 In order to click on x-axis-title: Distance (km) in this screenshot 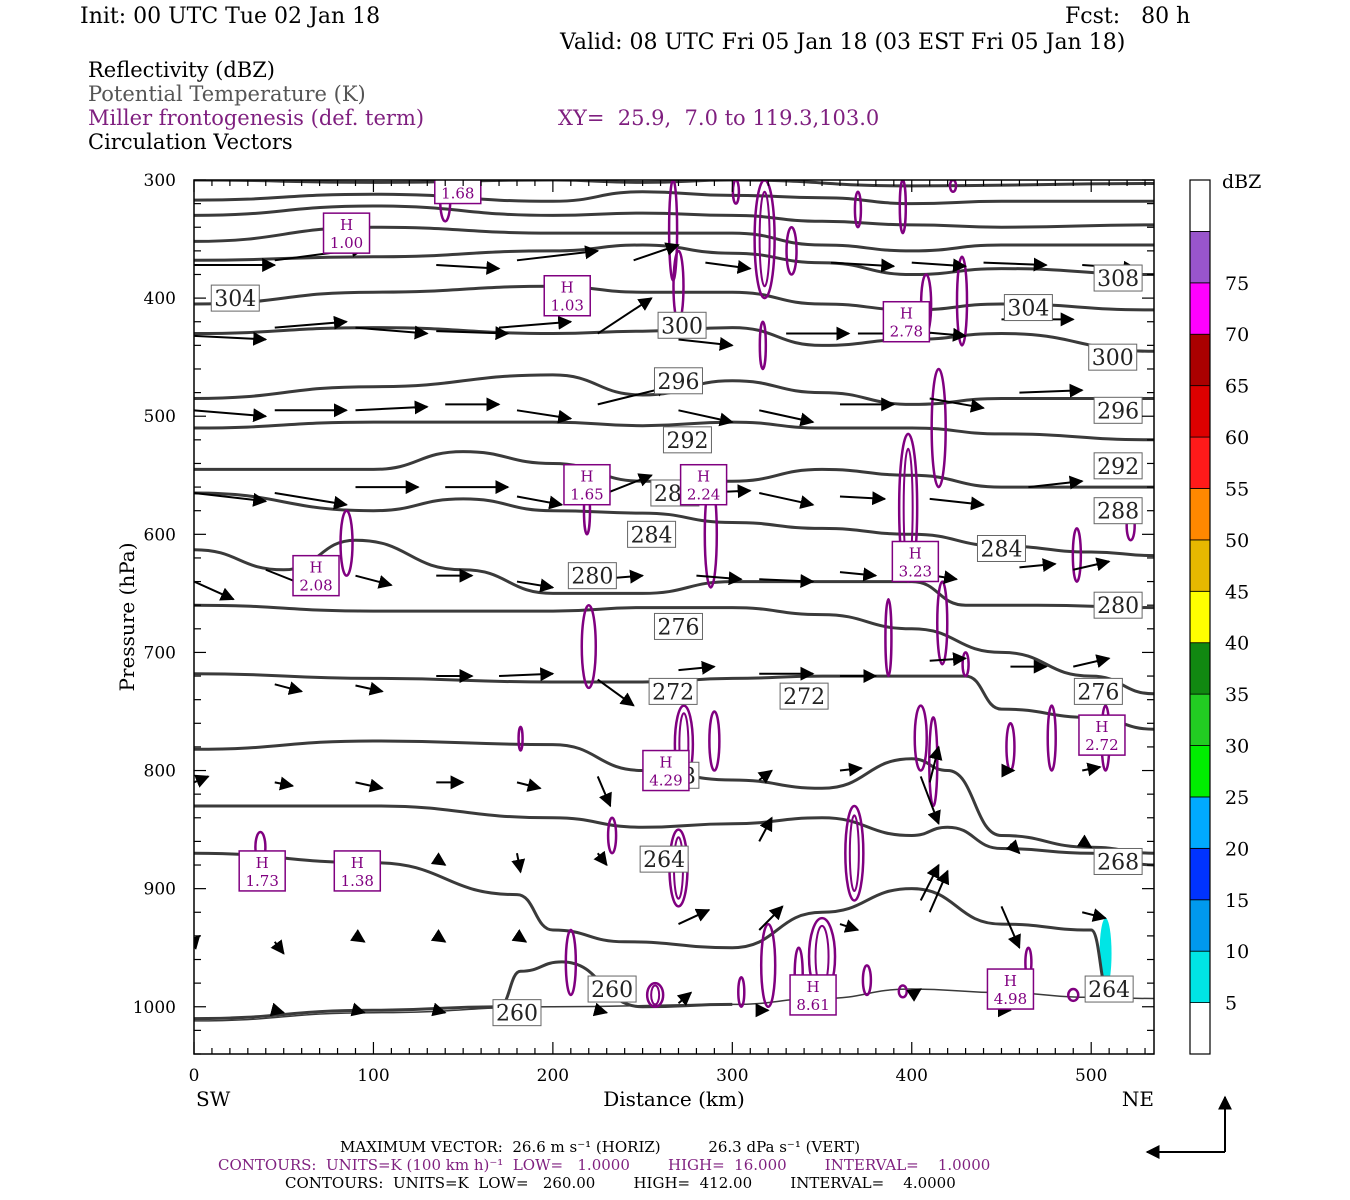, I will do `click(674, 1099)`.